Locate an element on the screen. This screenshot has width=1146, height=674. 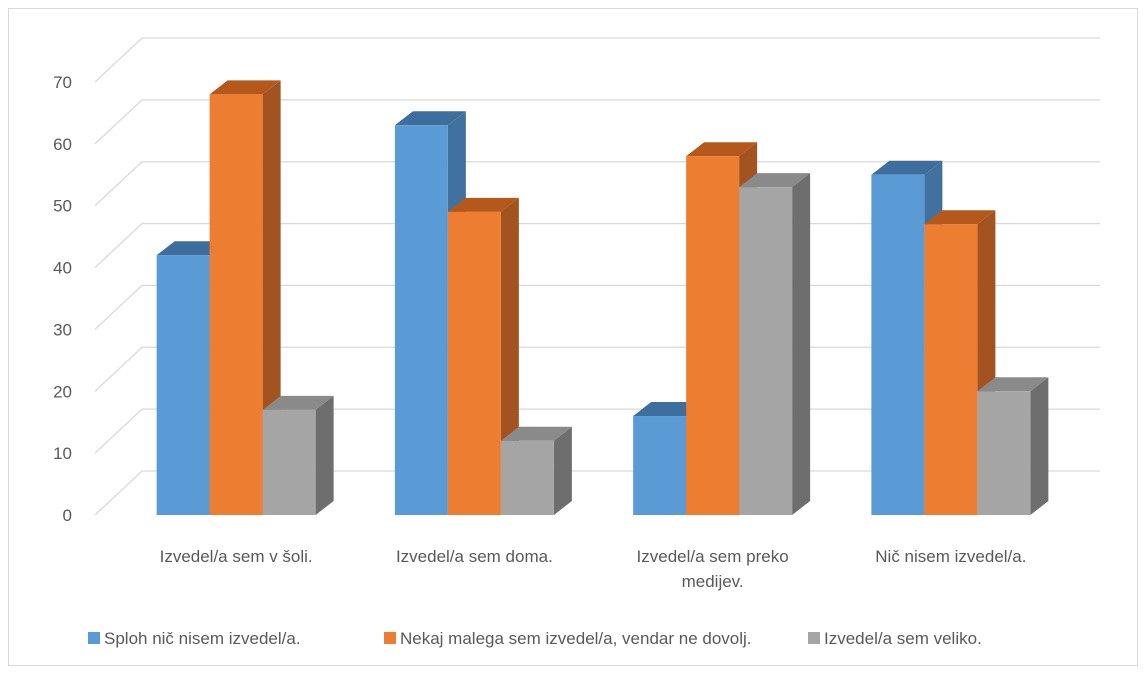
y-tick-label: 50 is located at coordinates (62, 206).